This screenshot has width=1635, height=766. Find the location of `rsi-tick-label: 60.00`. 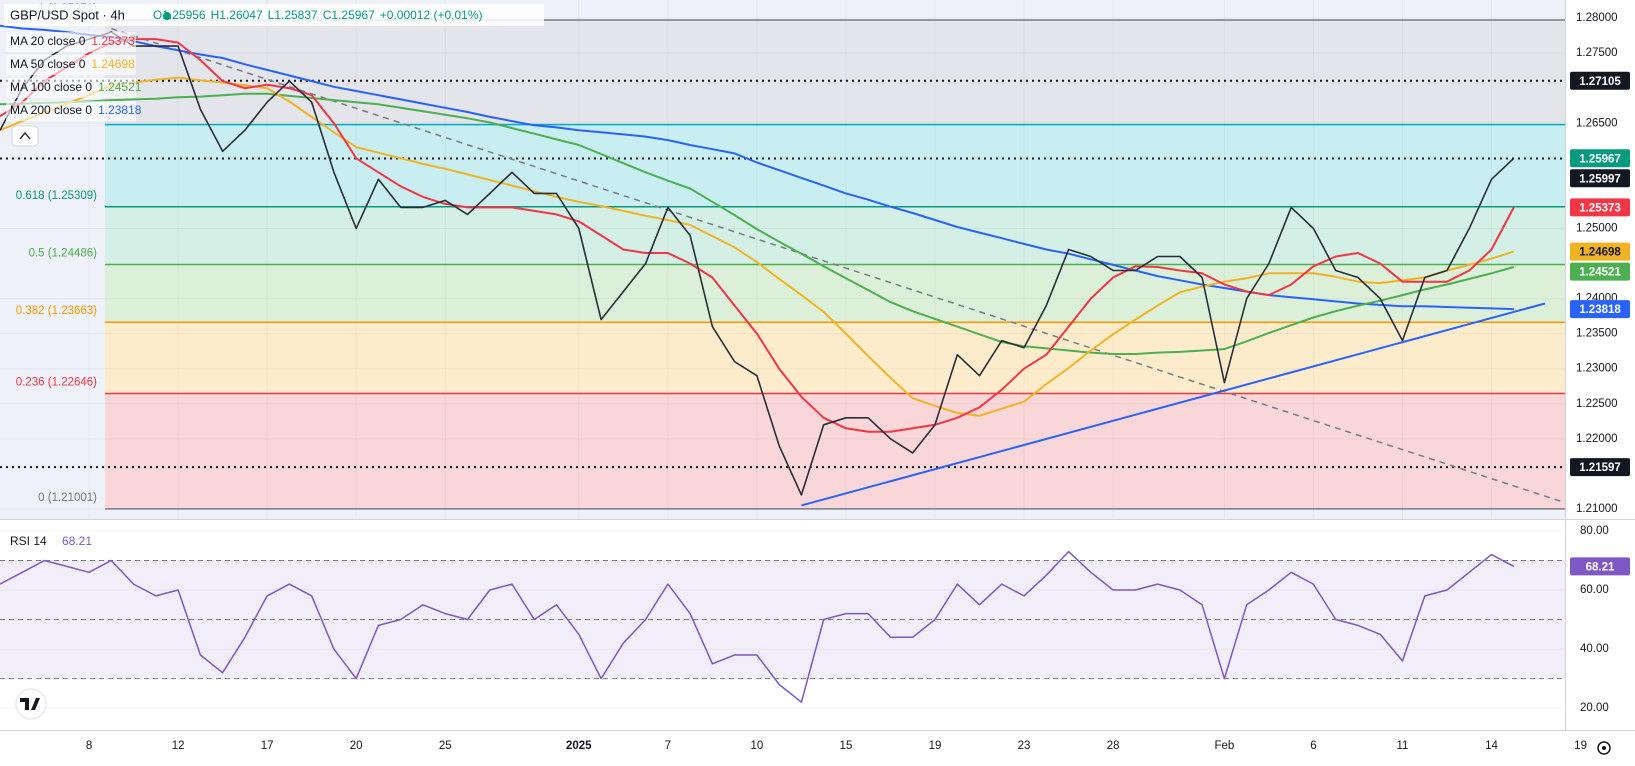

rsi-tick-label: 60.00 is located at coordinates (1594, 590).